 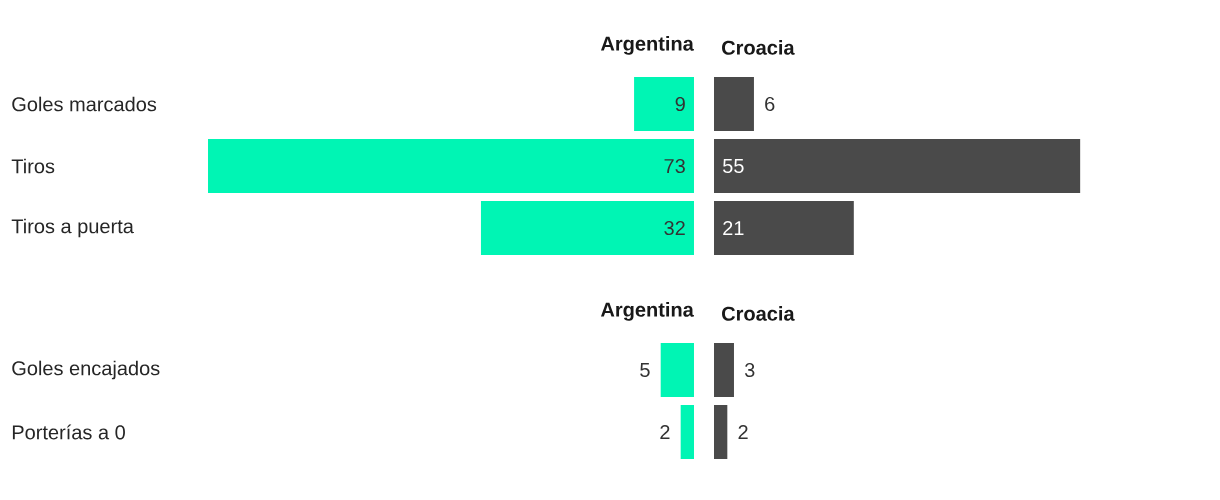 What do you see at coordinates (674, 166) in the screenshot?
I see `data-label: 73` at bounding box center [674, 166].